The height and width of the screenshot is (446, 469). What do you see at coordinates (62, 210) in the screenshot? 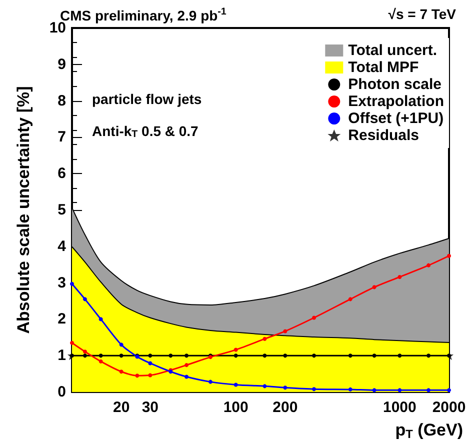
I see `y-tick-label: 5` at bounding box center [62, 210].